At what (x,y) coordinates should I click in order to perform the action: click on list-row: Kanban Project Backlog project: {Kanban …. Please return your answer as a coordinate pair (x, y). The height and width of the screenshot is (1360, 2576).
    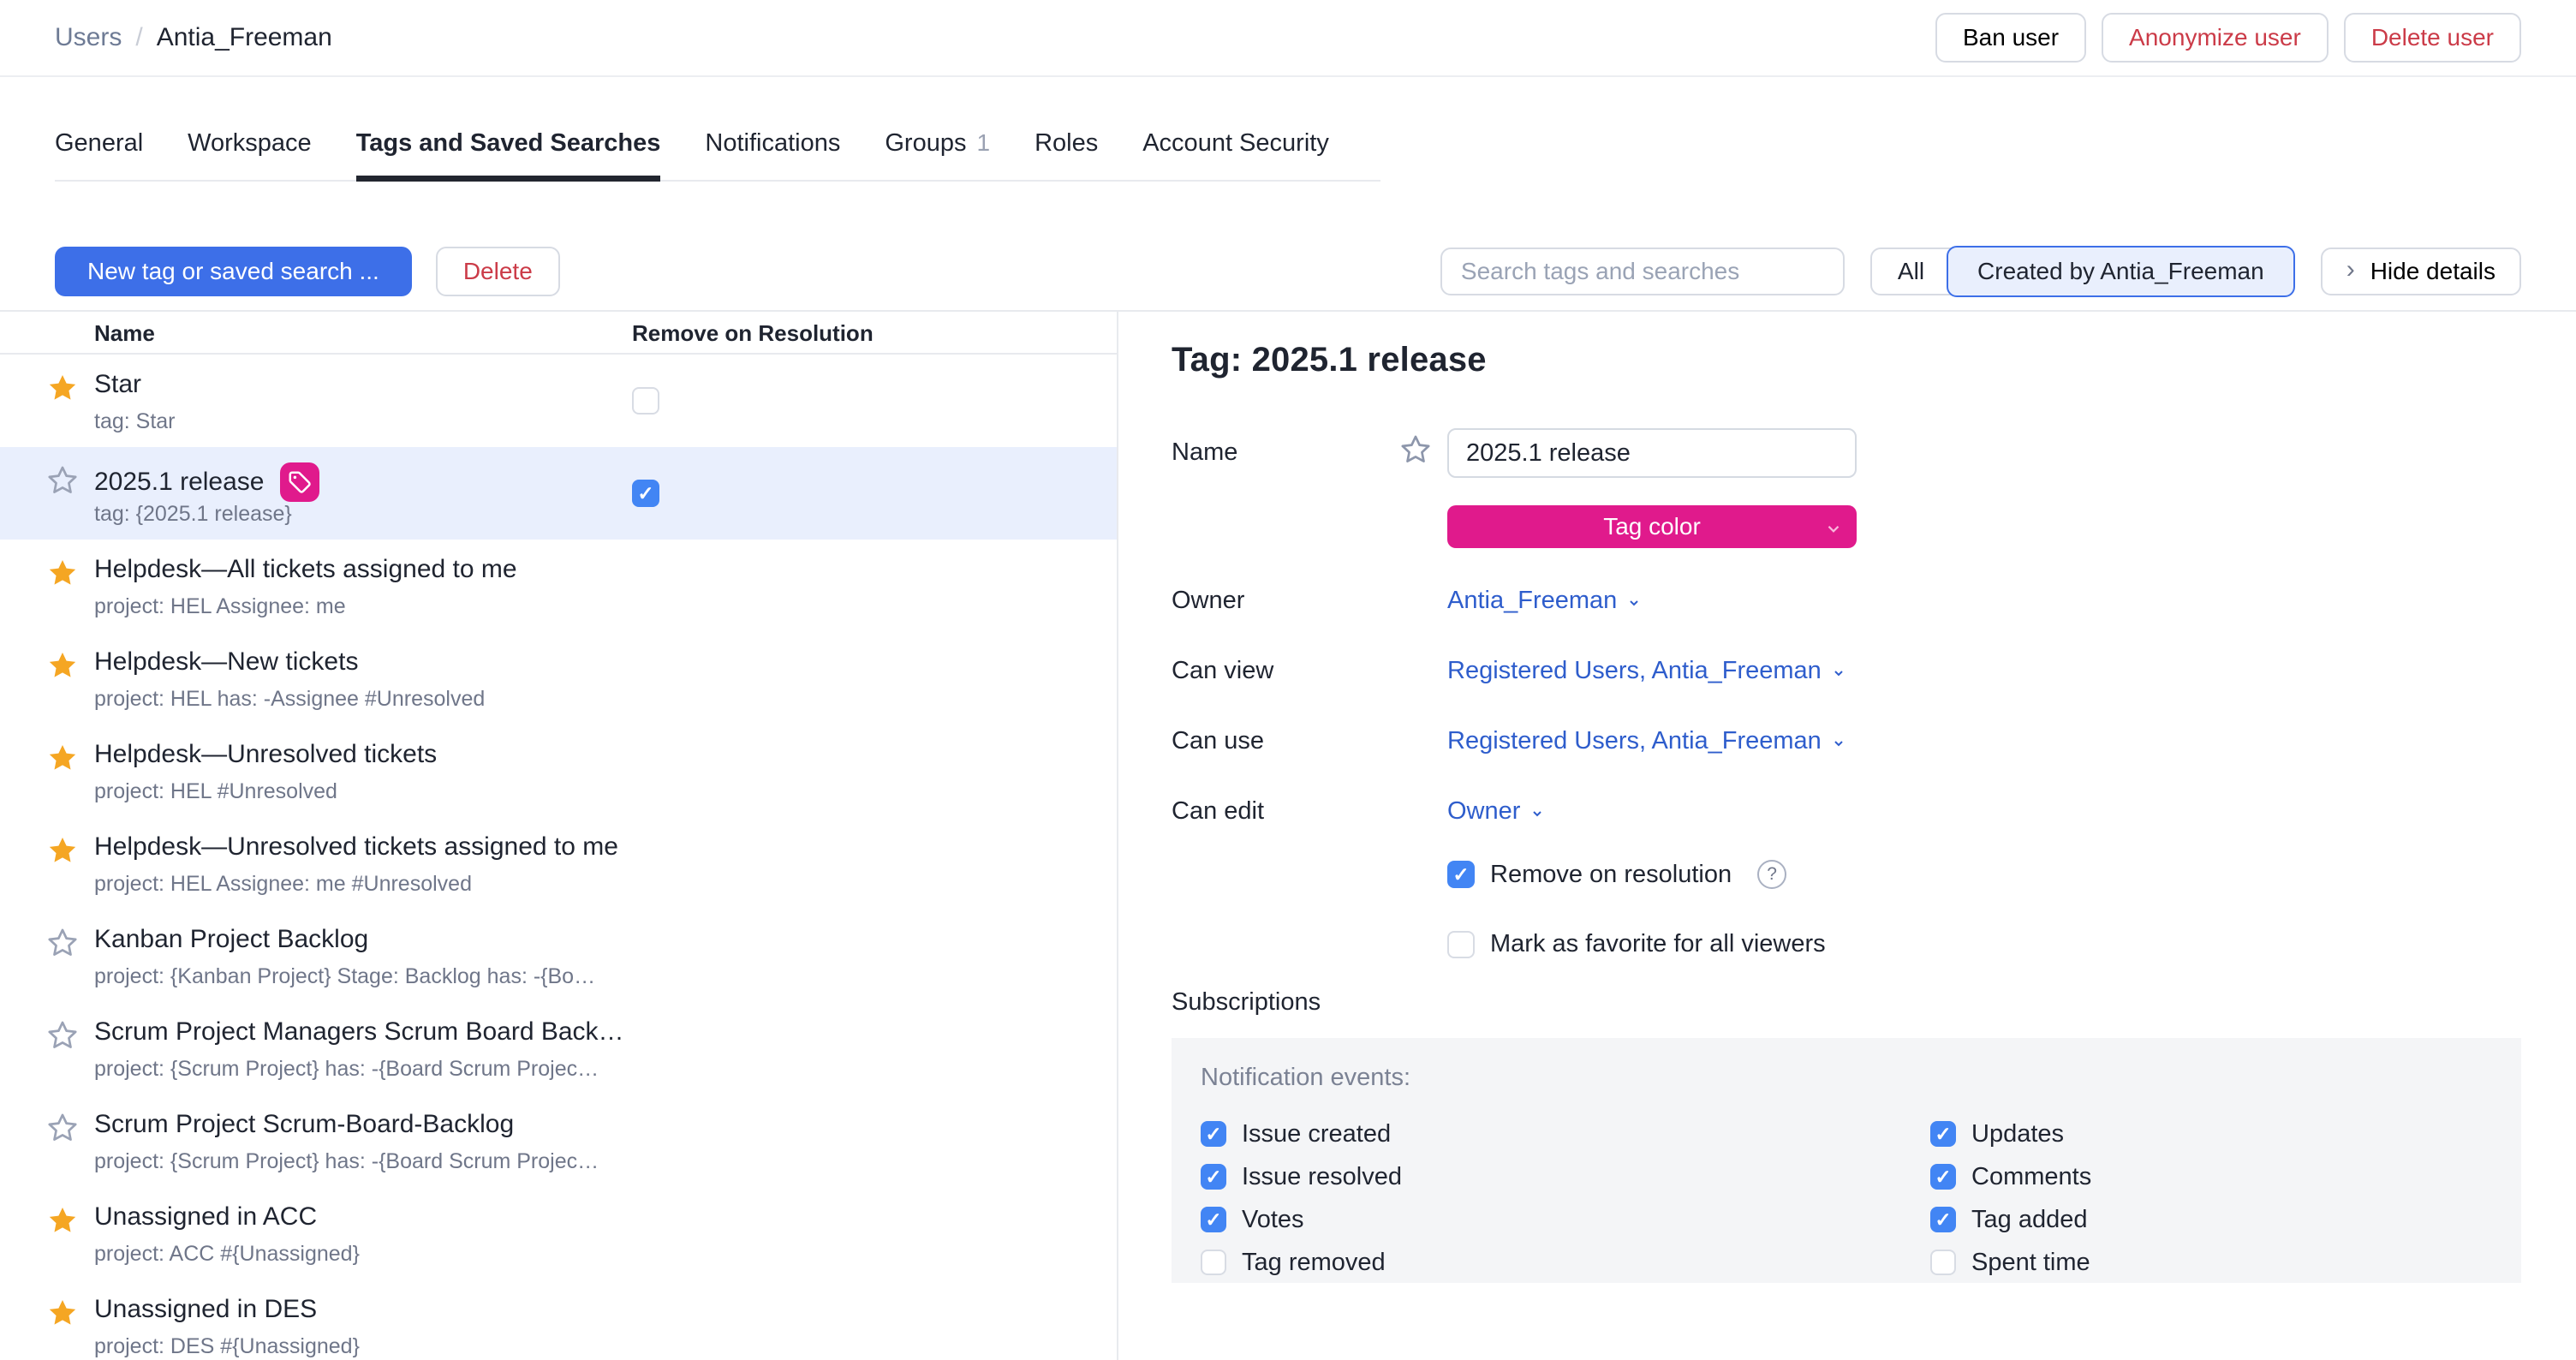
    Looking at the image, I should click on (558, 956).